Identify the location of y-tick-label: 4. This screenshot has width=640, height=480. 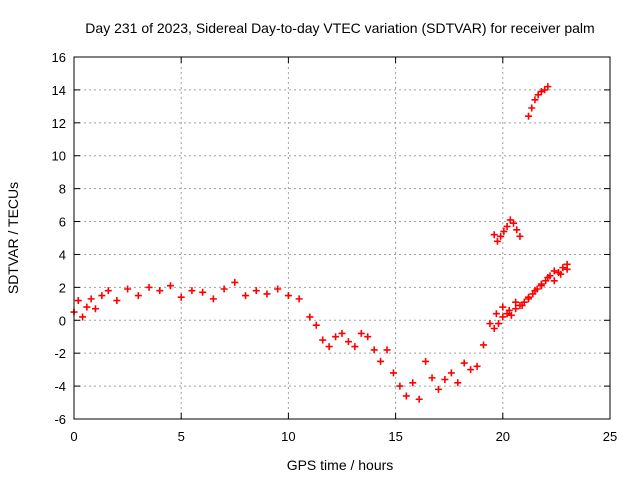
(62, 254).